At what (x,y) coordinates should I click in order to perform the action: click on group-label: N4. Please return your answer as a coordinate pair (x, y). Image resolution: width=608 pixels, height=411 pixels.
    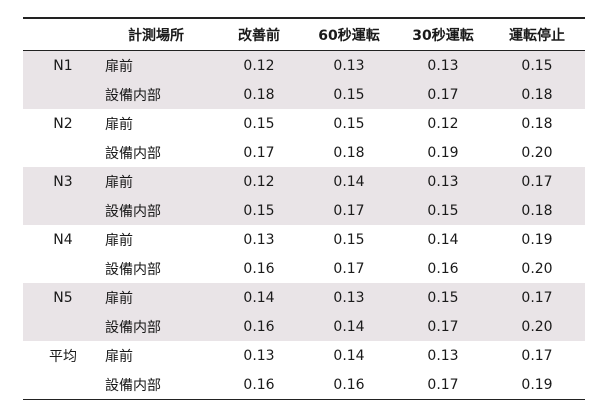
    Looking at the image, I should click on (63, 239).